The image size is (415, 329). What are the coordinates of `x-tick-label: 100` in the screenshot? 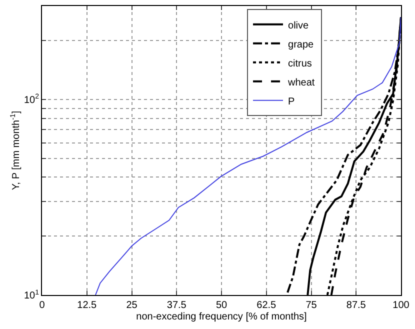 It's located at (401, 305).